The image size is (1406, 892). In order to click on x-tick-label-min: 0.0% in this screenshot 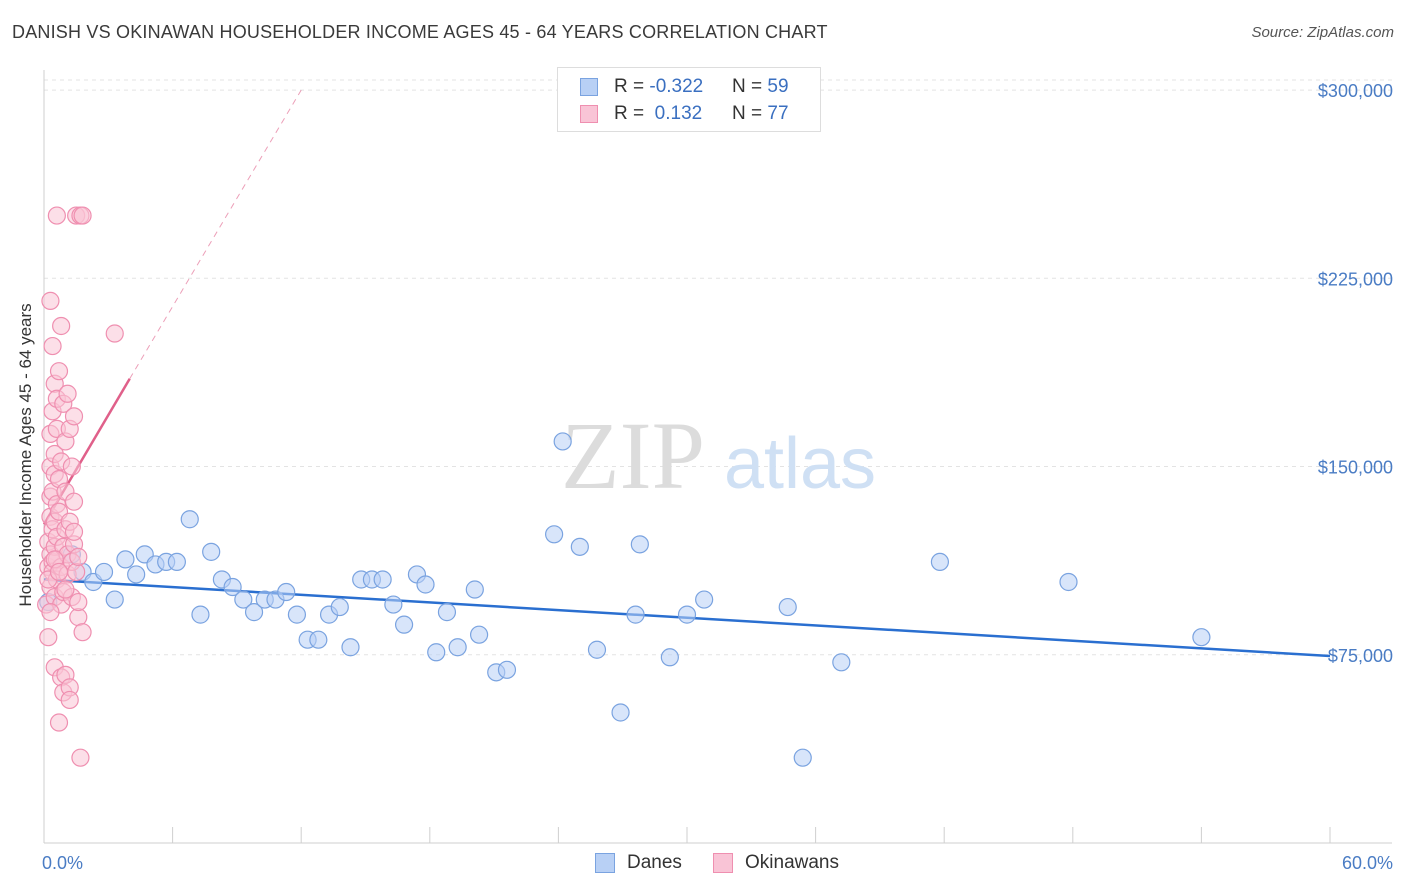, I will do `click(62, 863)`.